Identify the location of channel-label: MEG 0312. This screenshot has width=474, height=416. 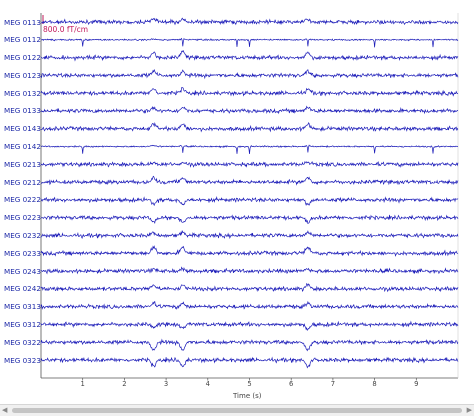
(22, 324).